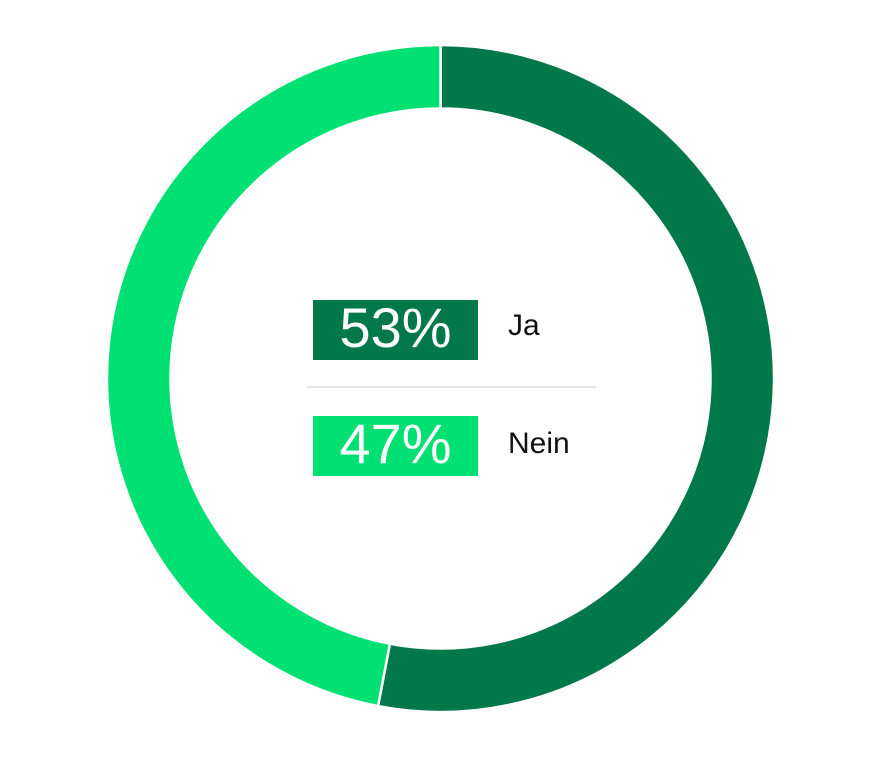  I want to click on value-label: 47%, so click(395, 443).